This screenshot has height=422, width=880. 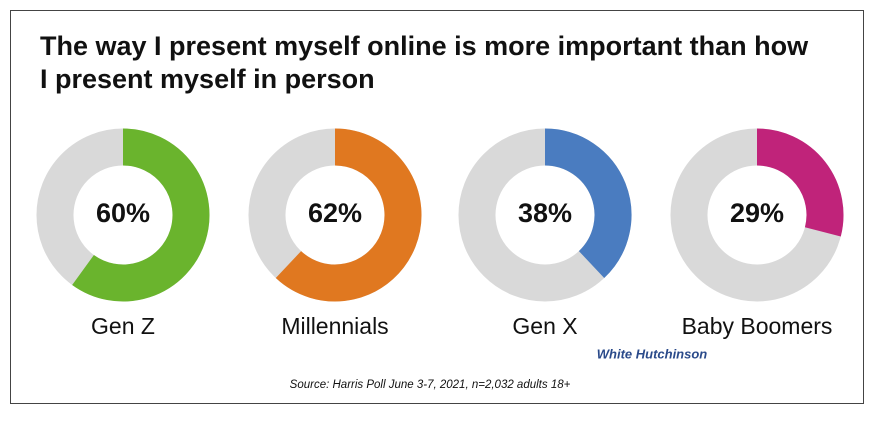 I want to click on category-label: Gen Z, so click(x=123, y=326).